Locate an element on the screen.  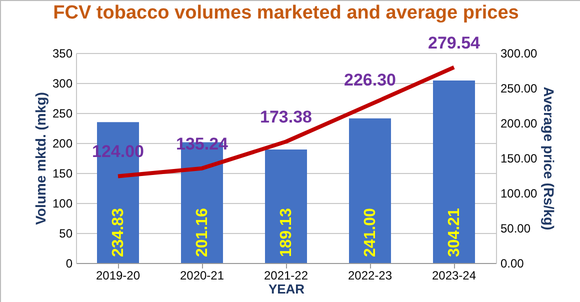
x-tick-label: 2021-22 is located at coordinates (286, 275).